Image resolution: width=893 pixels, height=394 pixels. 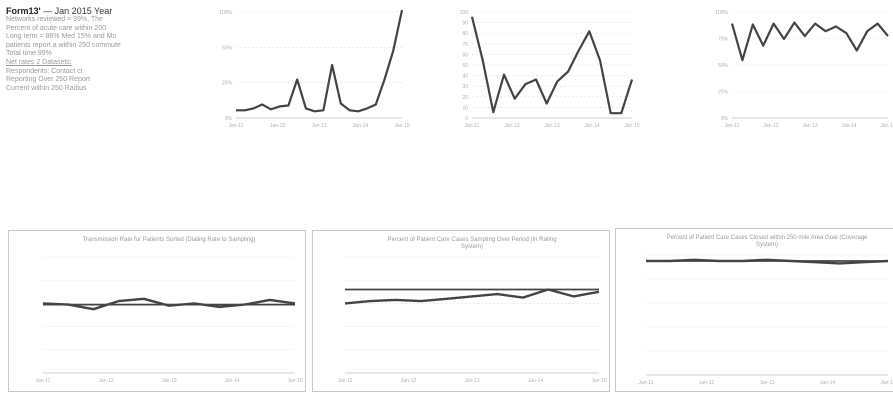 I want to click on y-tick-label: 75%, so click(x=723, y=40).